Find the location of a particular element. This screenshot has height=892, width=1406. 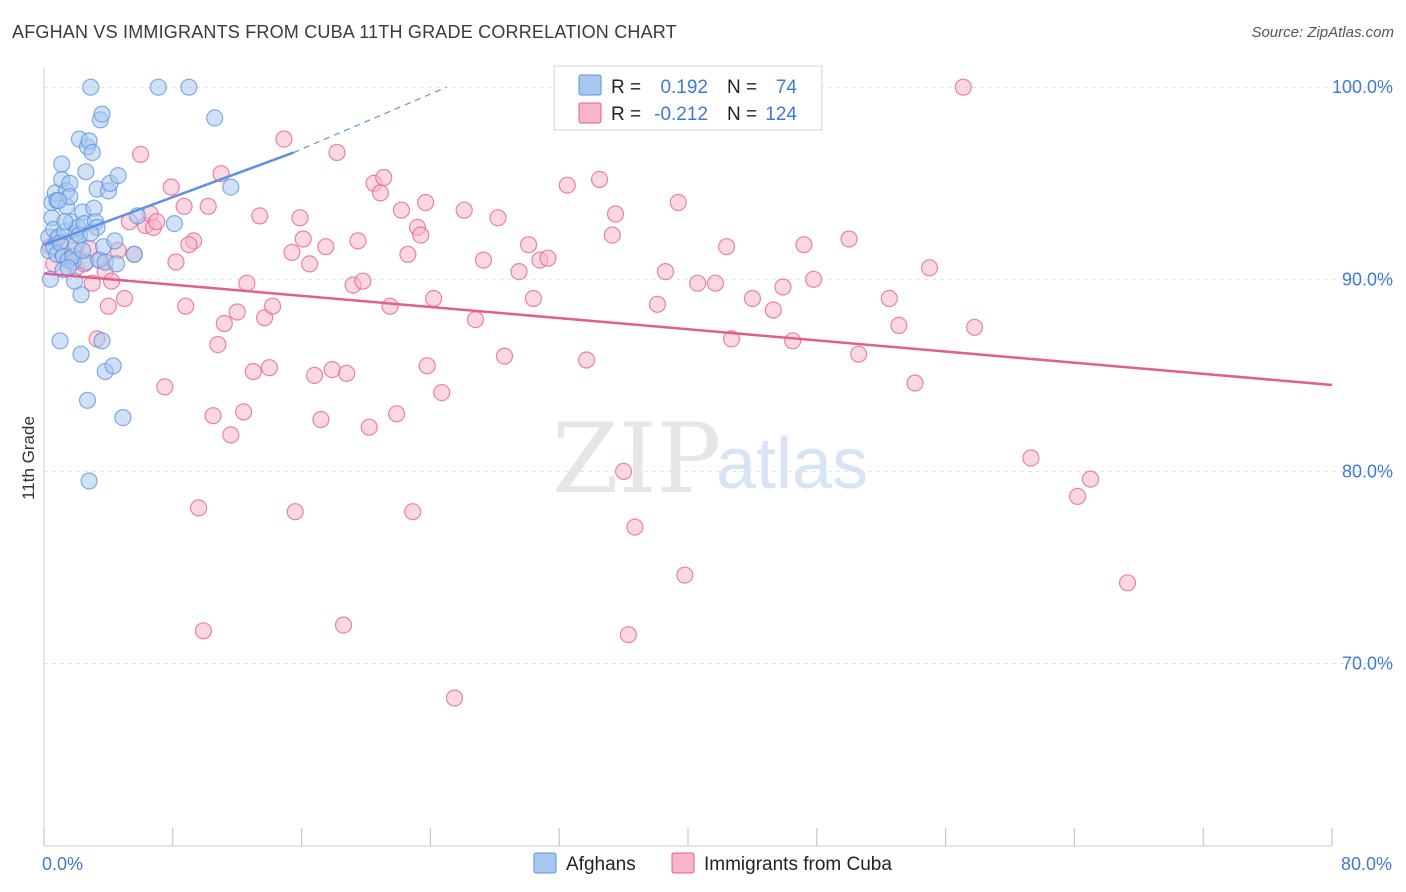

trend-line-afghans is located at coordinates (168, 198).